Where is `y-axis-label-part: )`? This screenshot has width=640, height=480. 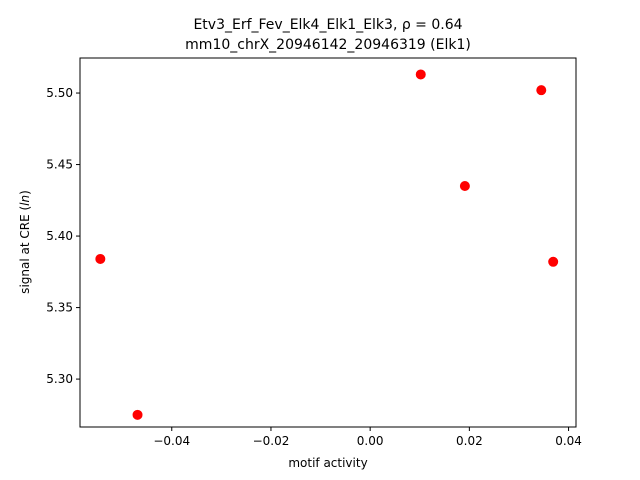
y-axis-label-part: ) is located at coordinates (25, 192).